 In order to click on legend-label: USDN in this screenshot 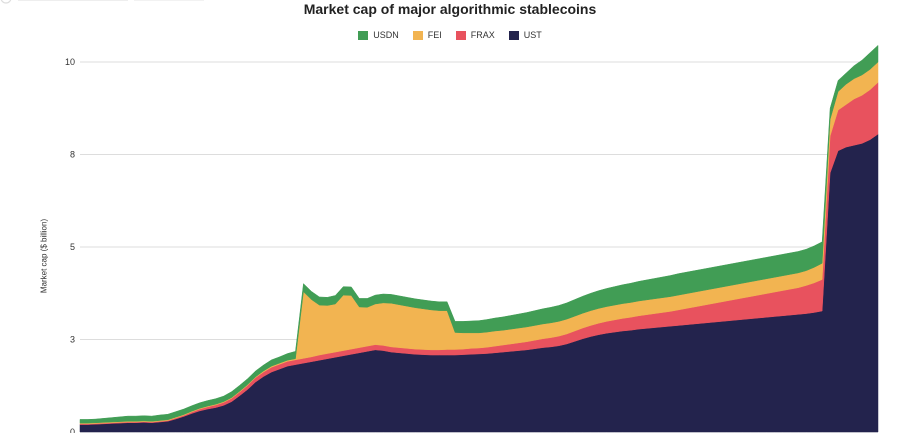, I will do `click(386, 35)`.